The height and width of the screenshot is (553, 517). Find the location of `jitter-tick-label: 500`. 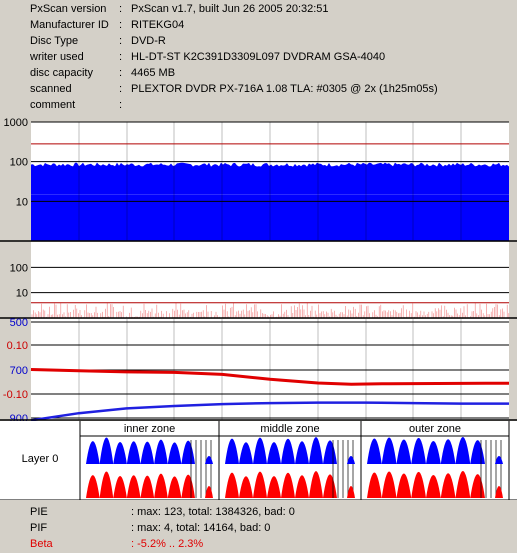

jitter-tick-label: 500 is located at coordinates (19, 323).